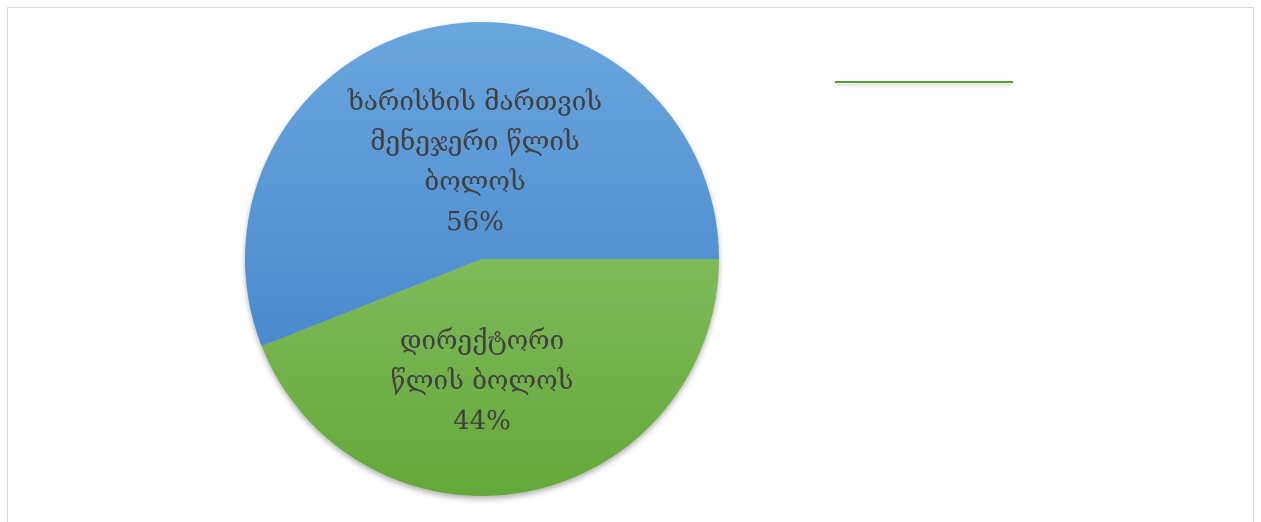  I want to click on slice-label-line: დირექტორი, so click(482, 341).